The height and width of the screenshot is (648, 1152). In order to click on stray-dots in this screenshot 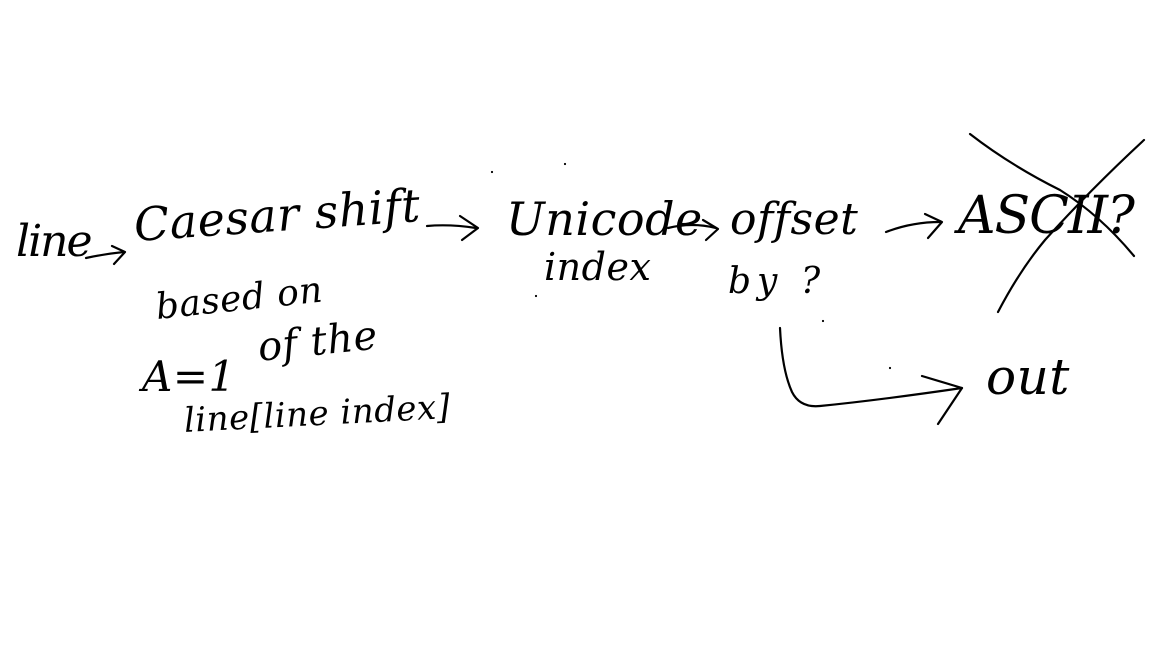, I will do `click(691, 266)`.